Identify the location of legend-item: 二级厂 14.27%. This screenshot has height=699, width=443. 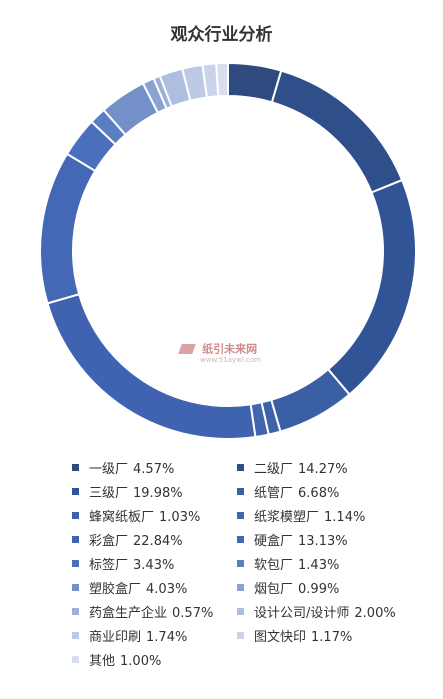
(332, 467).